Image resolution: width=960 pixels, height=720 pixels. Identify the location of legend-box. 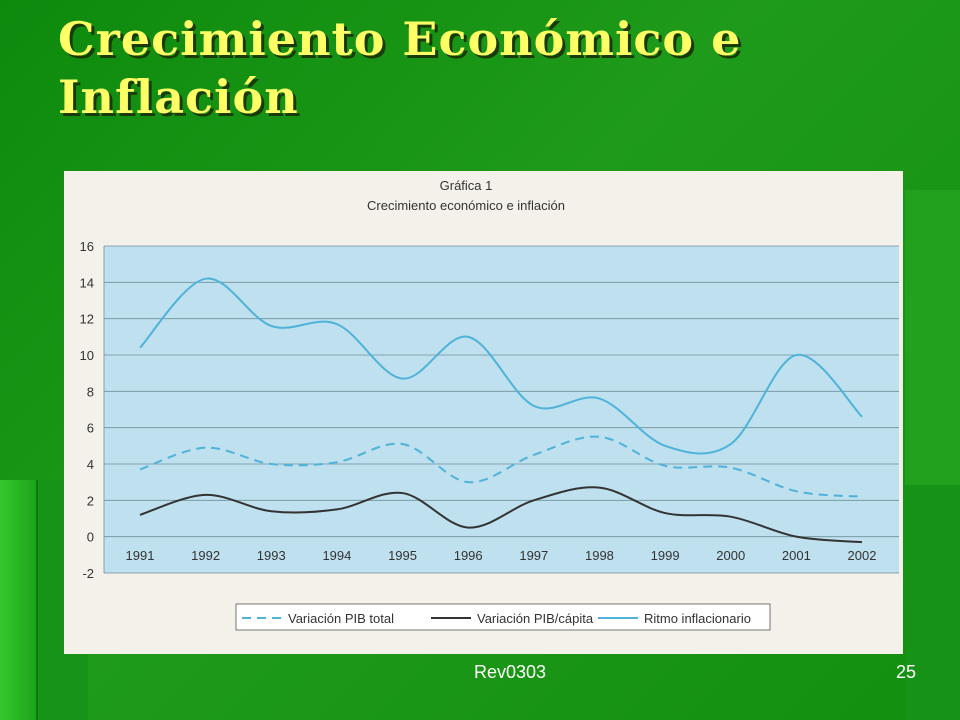
(503, 617).